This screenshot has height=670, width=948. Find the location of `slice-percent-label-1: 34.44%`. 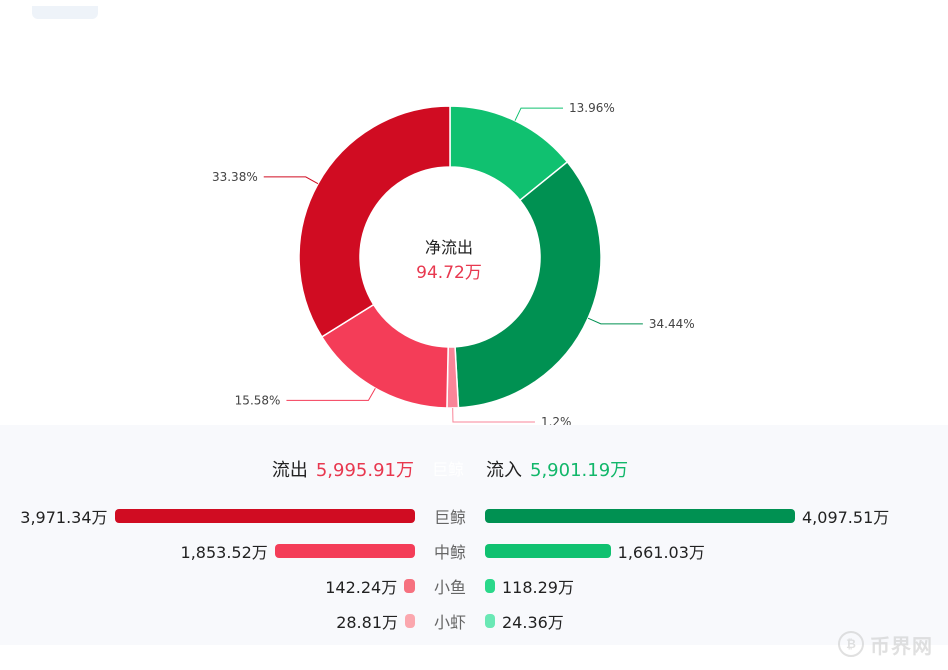

slice-percent-label-1: 34.44% is located at coordinates (672, 324).